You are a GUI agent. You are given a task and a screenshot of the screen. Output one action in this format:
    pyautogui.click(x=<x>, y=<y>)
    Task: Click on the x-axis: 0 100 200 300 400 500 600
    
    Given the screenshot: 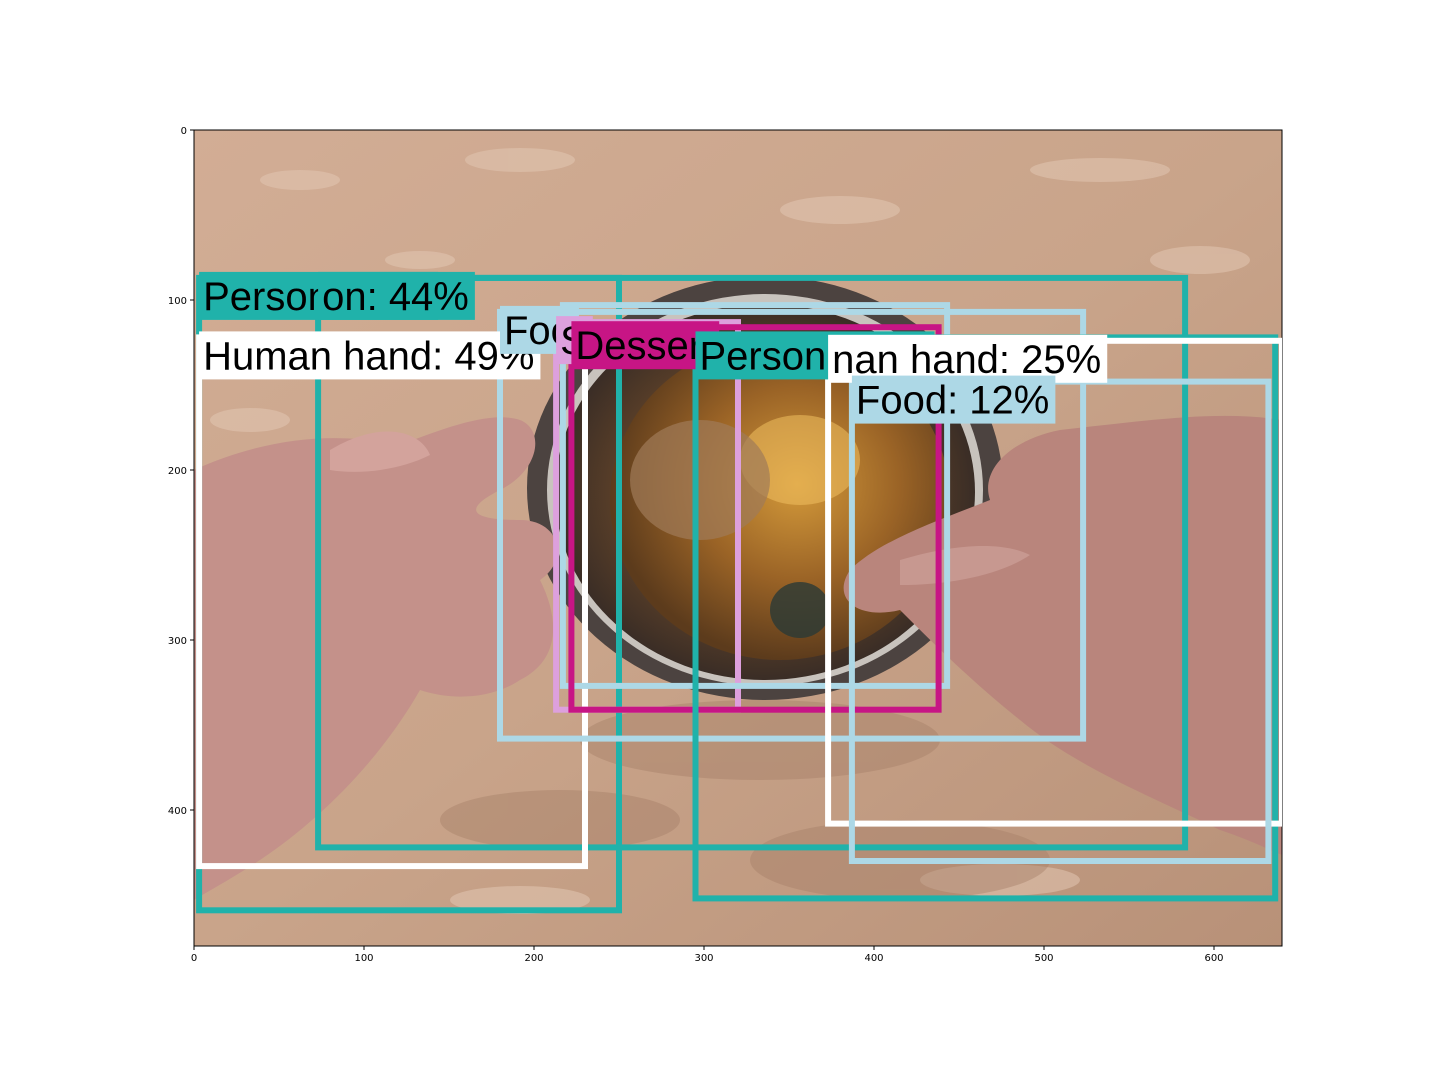 What is the action you would take?
    pyautogui.click(x=707, y=955)
    